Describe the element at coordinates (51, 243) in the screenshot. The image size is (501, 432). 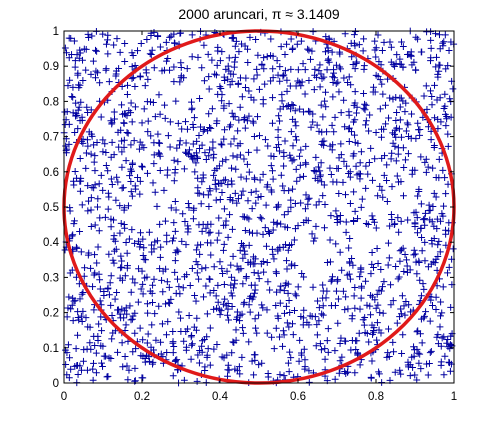
I see `y-tick-label: 0.4` at that location.